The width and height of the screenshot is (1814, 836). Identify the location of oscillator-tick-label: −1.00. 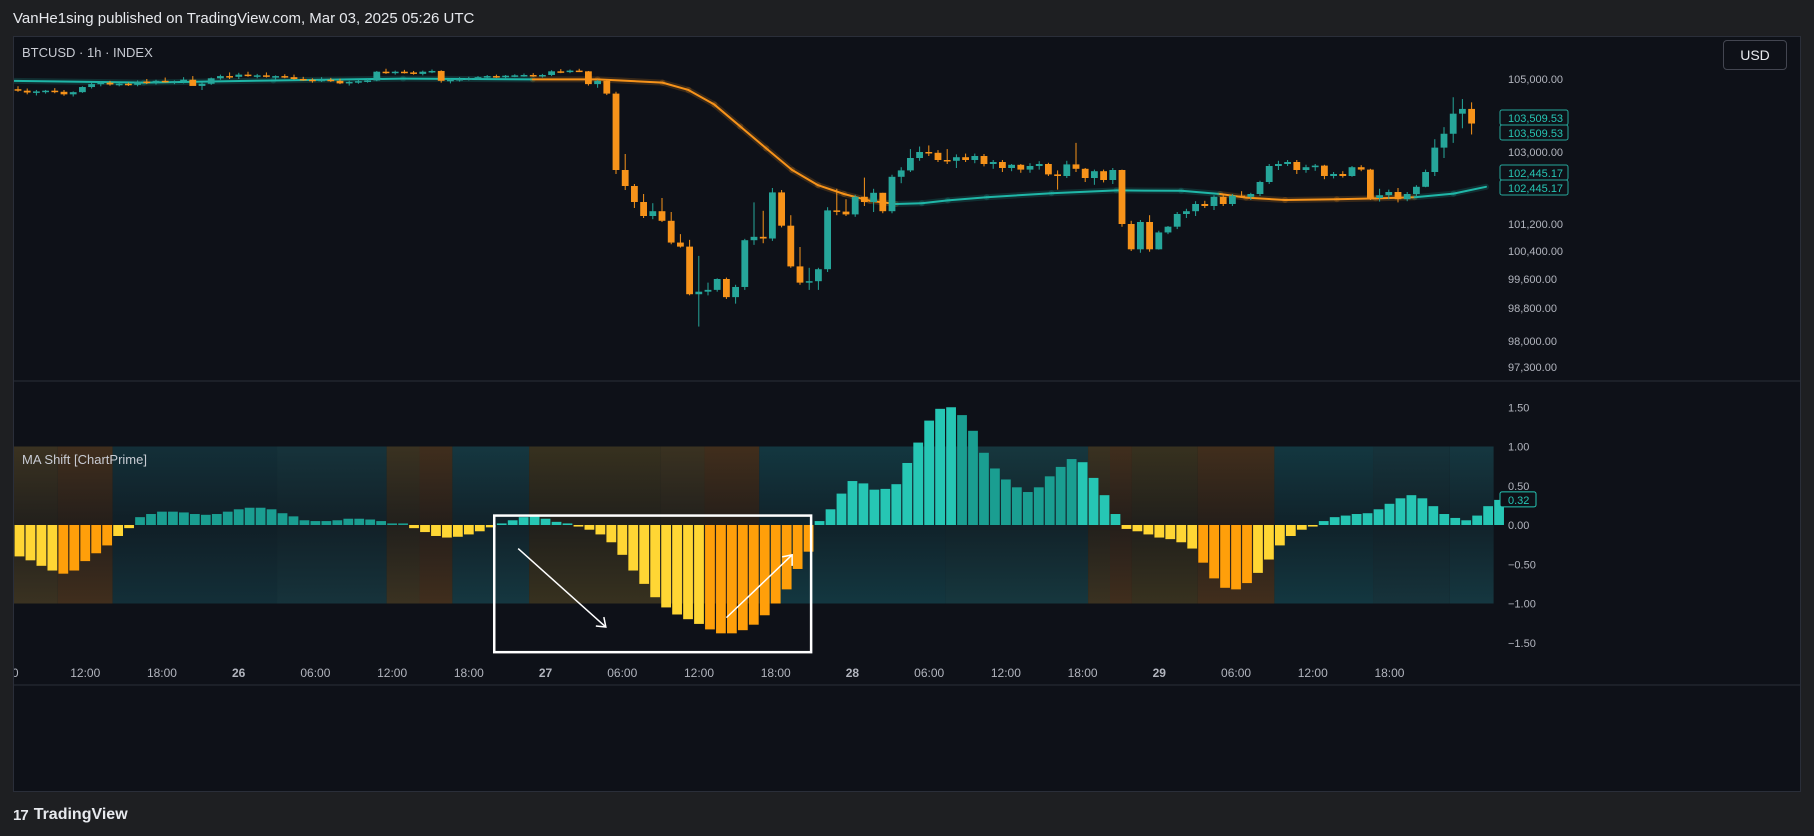
(1522, 605).